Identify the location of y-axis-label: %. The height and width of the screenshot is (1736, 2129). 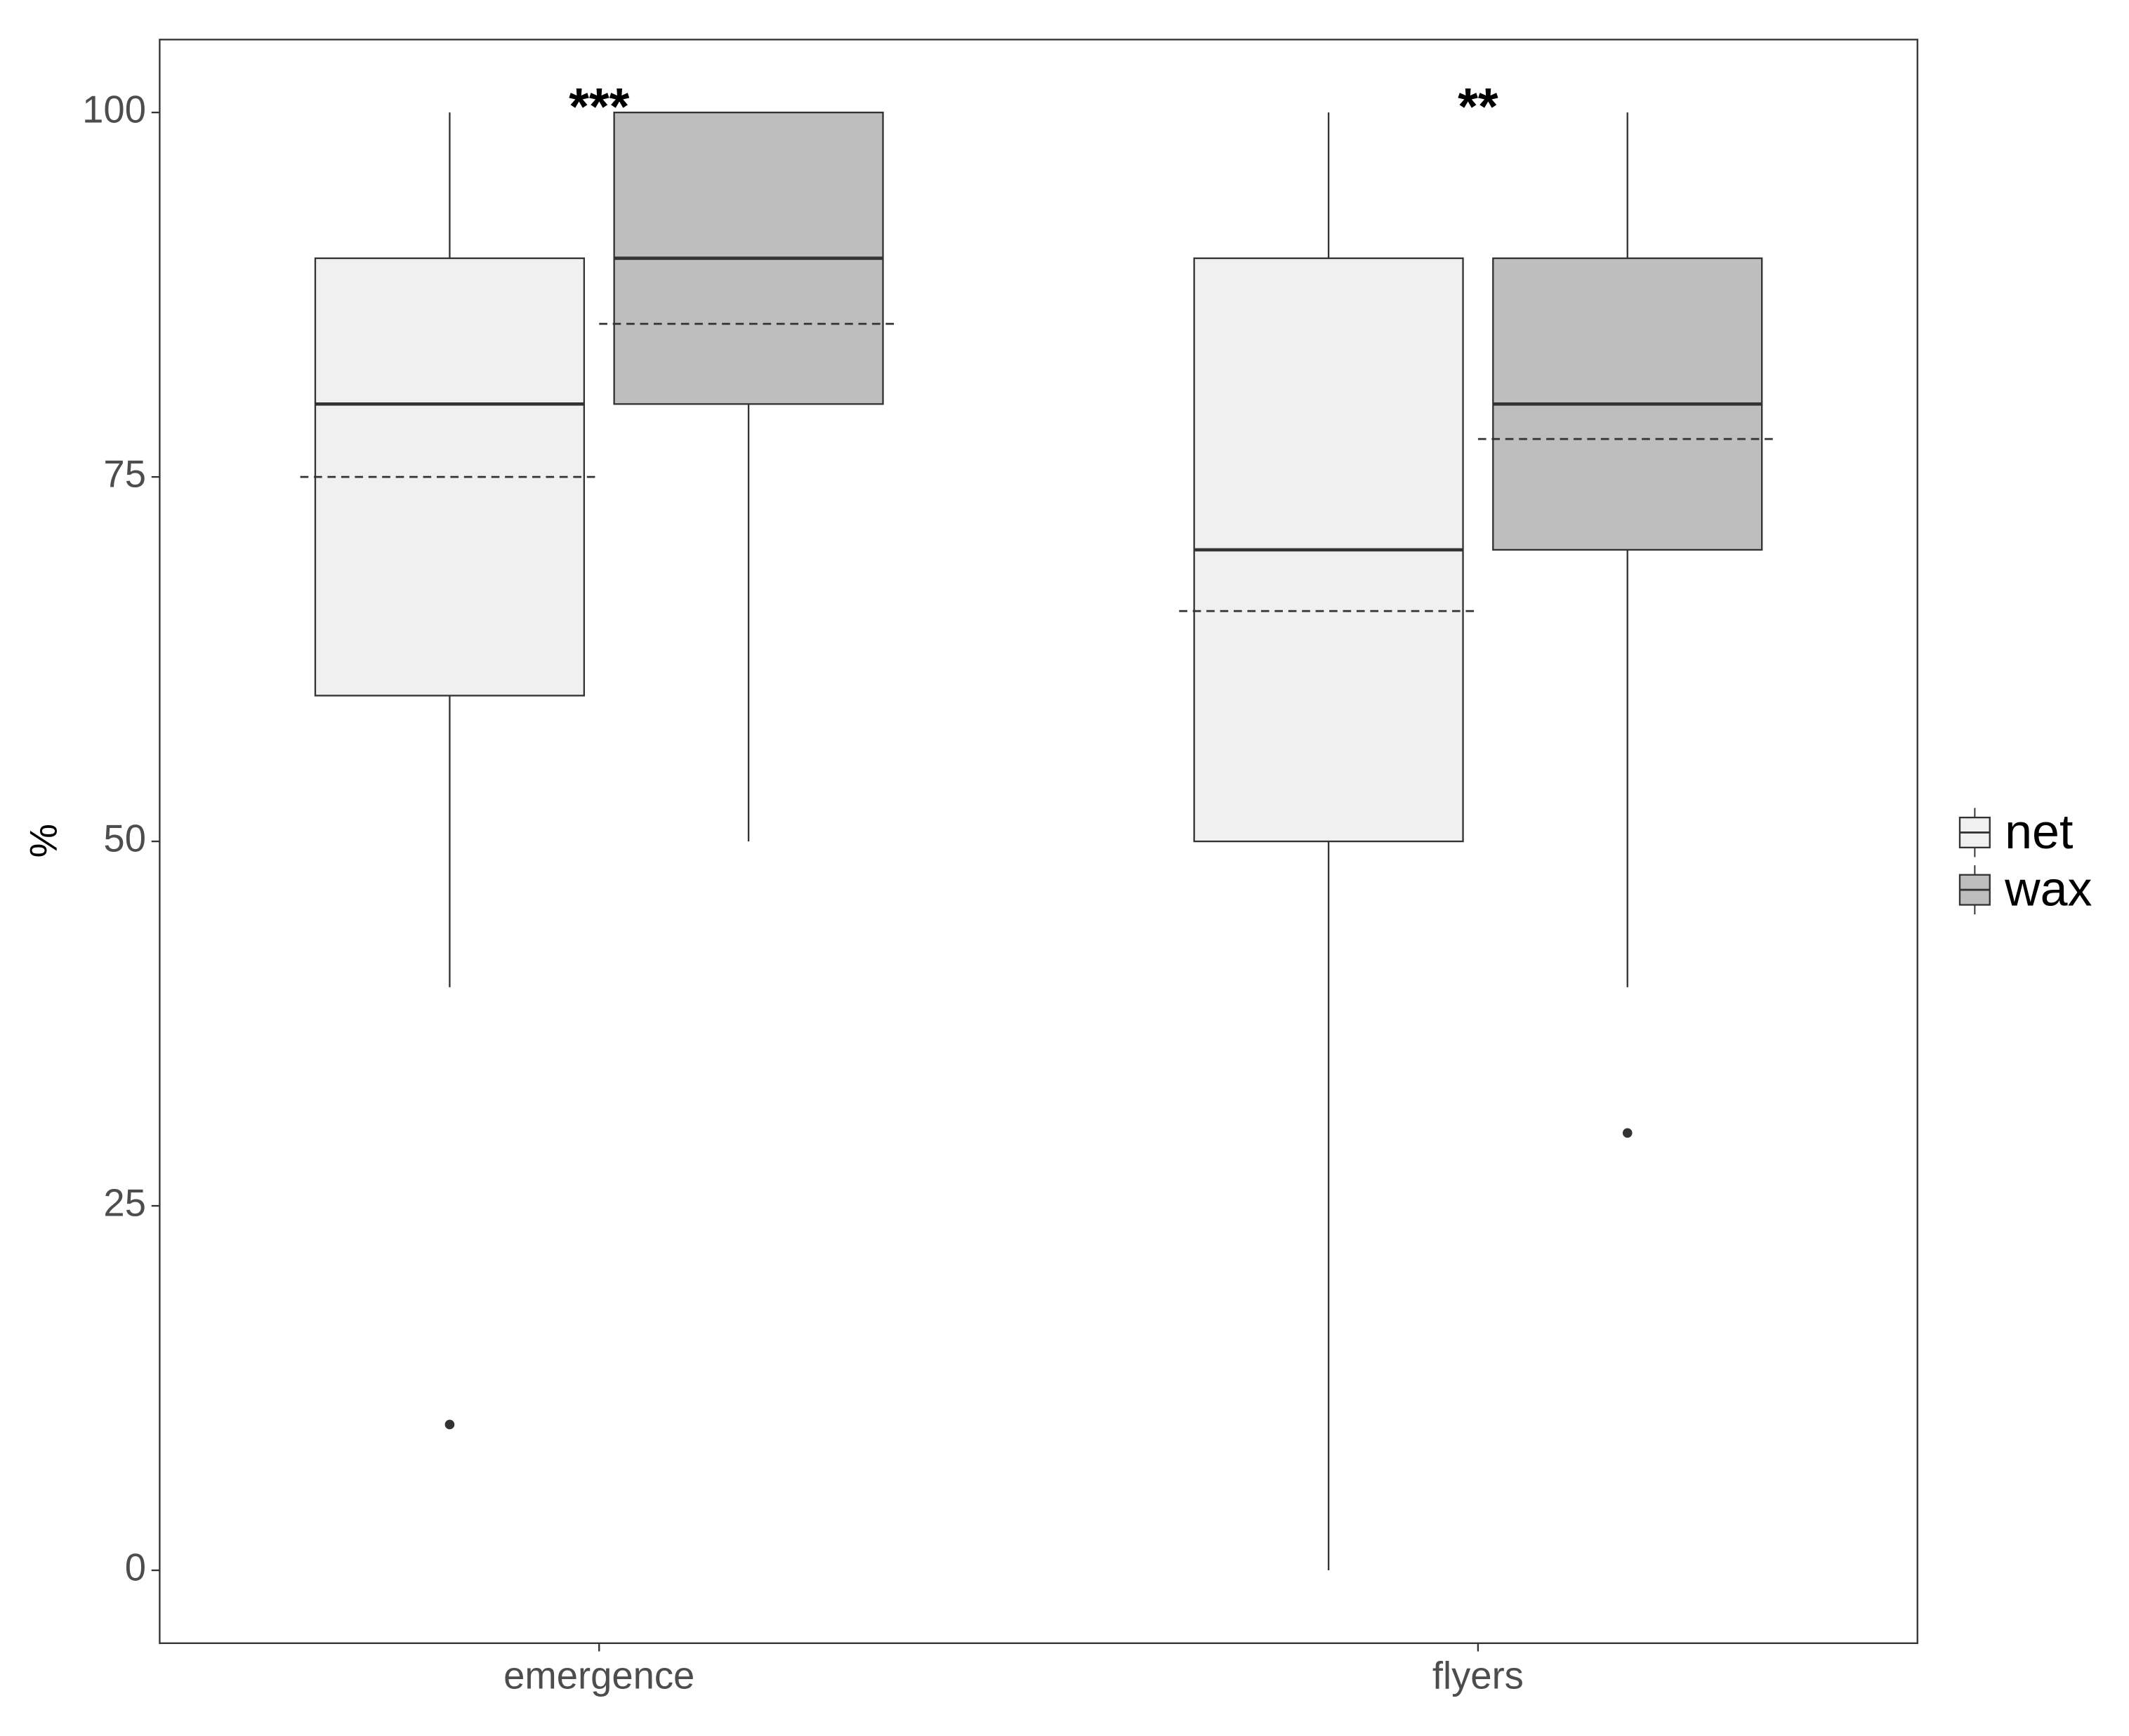
(43, 840).